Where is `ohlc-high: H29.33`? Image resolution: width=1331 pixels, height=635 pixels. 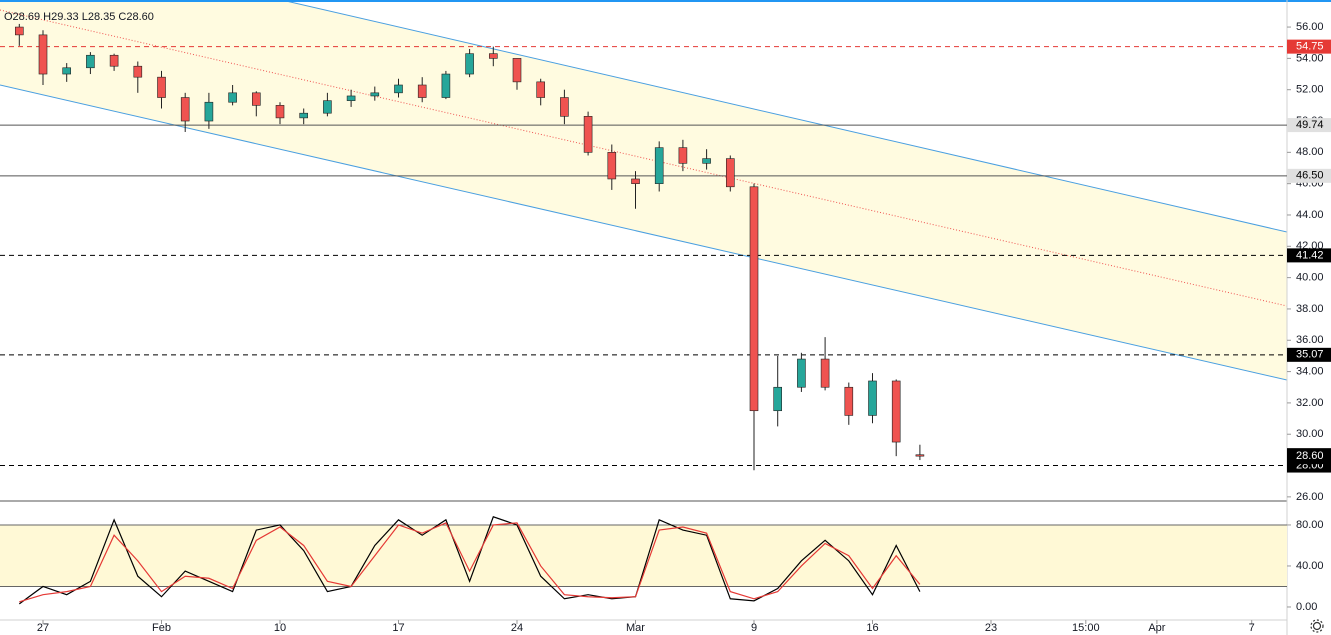 ohlc-high: H29.33 is located at coordinates (60, 17).